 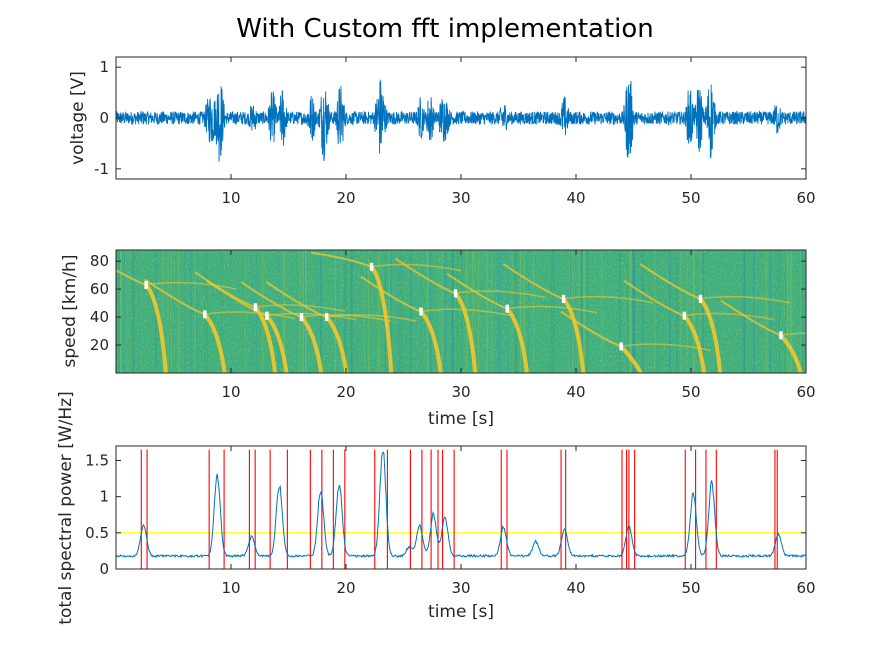 I want to click on y-tick-label: 60, so click(x=99, y=289).